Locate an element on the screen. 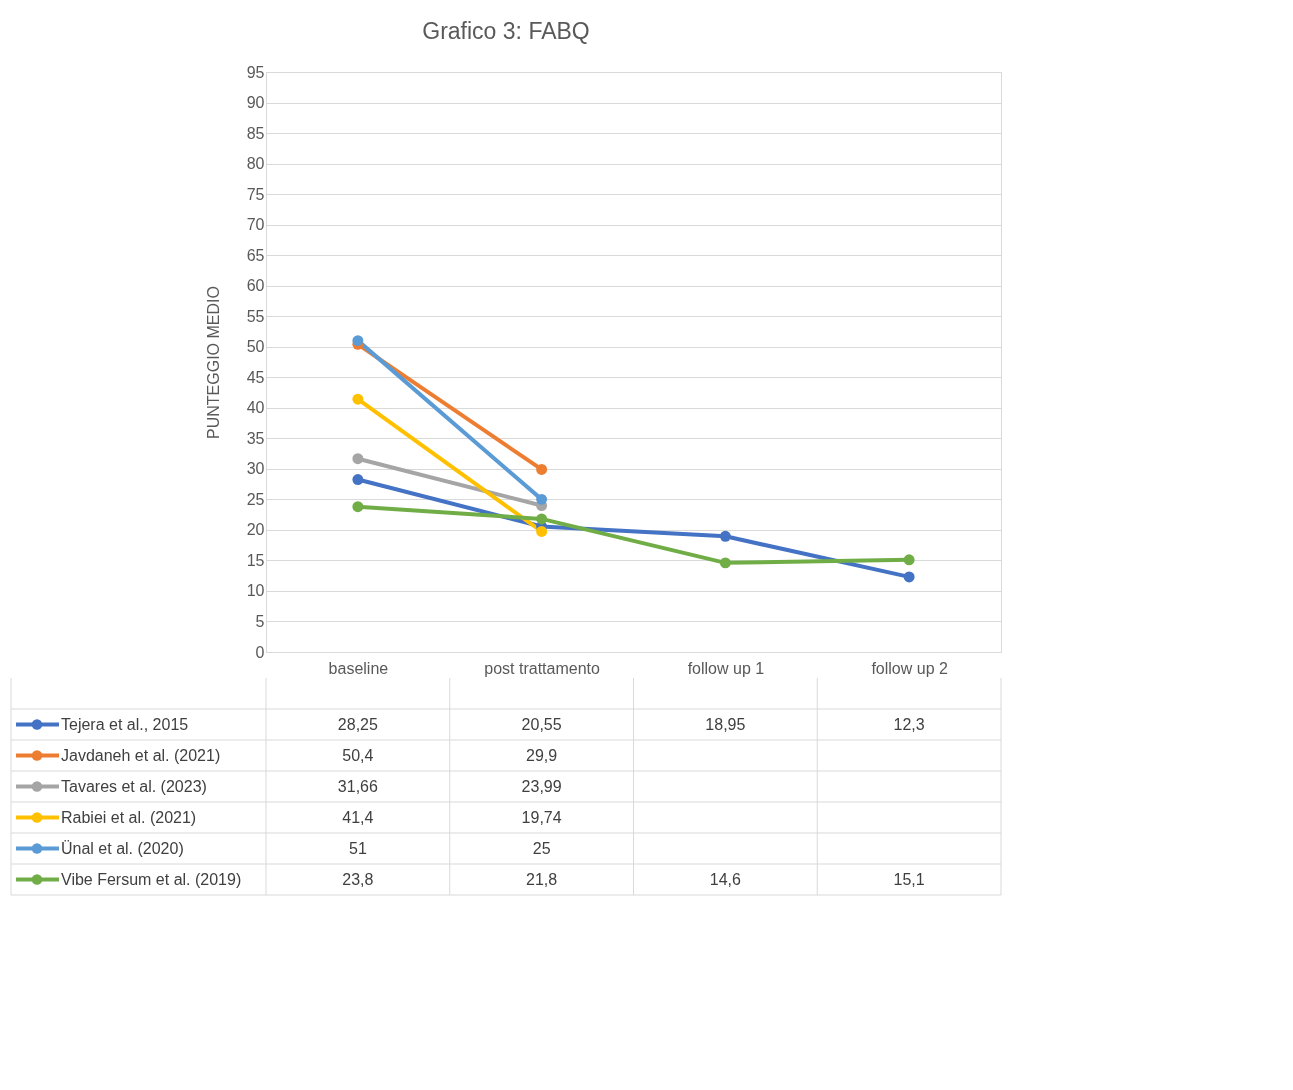 This screenshot has width=1293, height=1090. data-label: 20,55 is located at coordinates (541, 724).